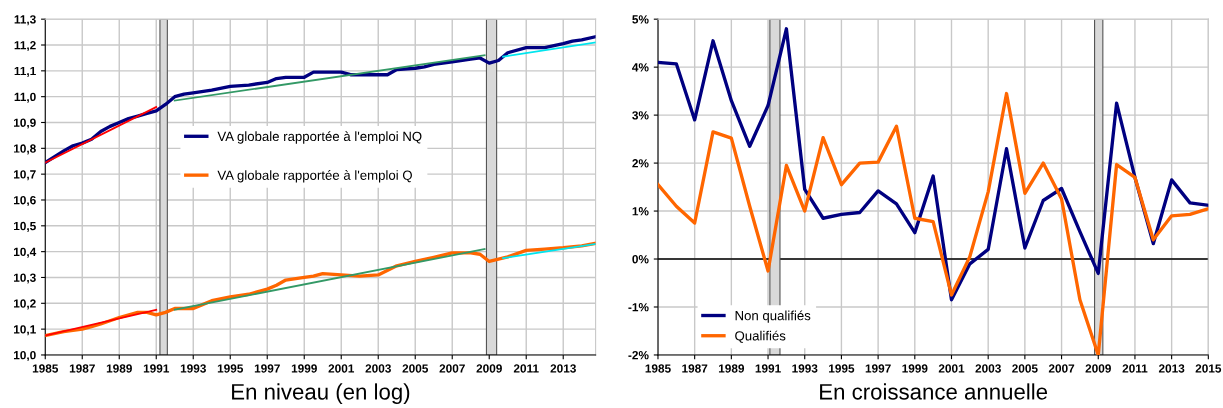 Image resolution: width=1223 pixels, height=408 pixels. Describe the element at coordinates (1208, 368) in the screenshot. I see `x-tick-label: 2015` at that location.